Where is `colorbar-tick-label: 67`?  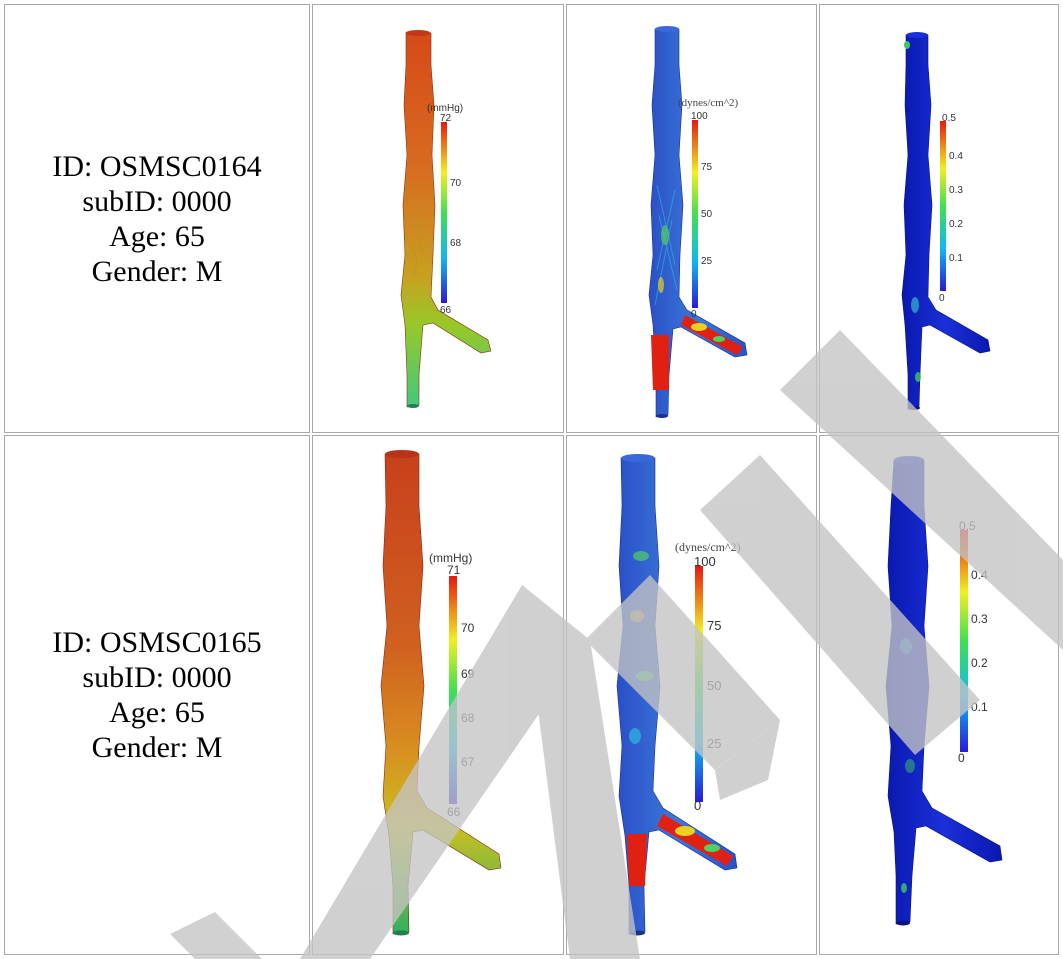 colorbar-tick-label: 67 is located at coordinates (468, 762).